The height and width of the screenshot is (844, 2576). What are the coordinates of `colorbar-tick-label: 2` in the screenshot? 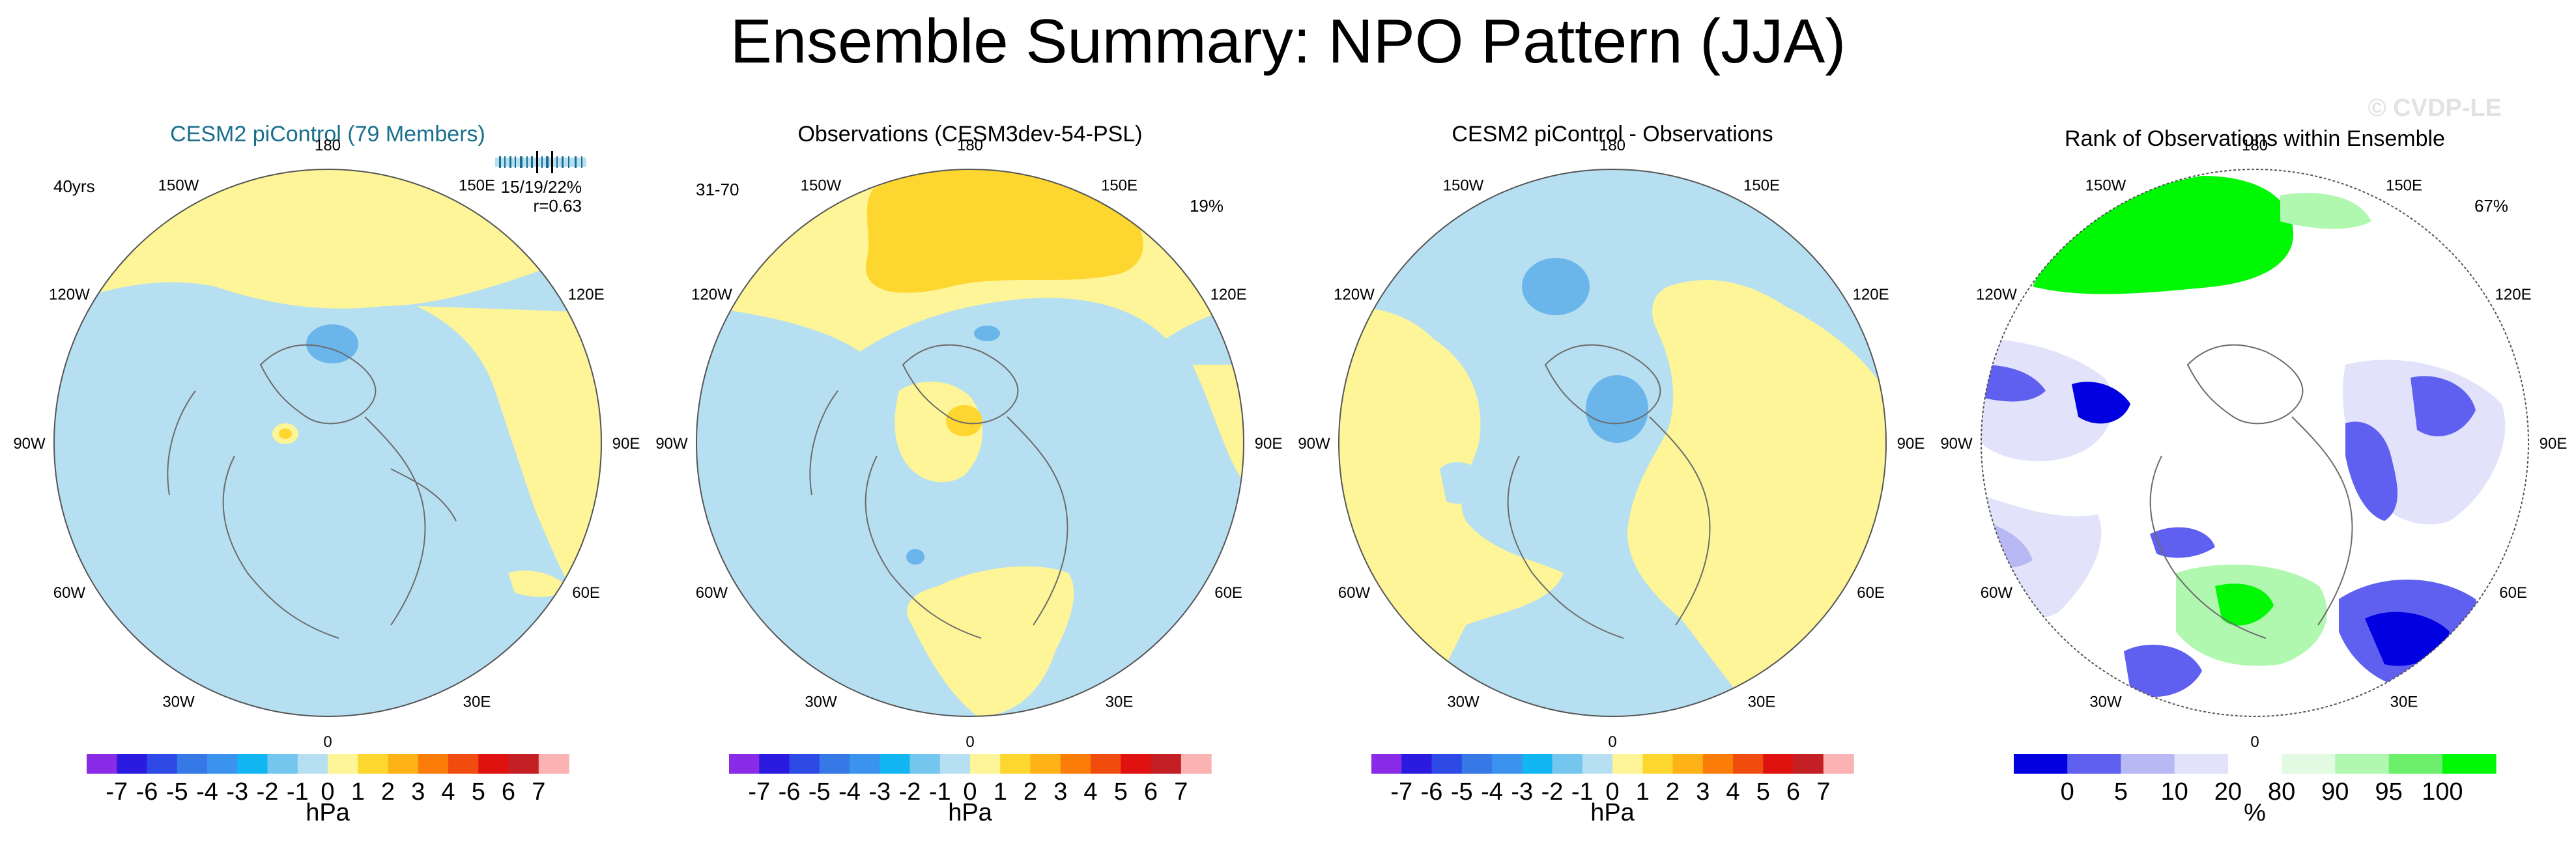 It's located at (1673, 792).